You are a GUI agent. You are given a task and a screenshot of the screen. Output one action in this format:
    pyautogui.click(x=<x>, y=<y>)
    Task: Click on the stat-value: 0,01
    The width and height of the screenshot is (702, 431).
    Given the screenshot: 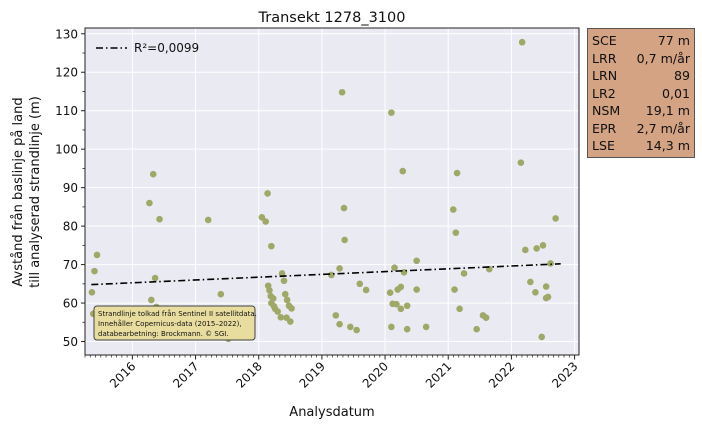 What is the action you would take?
    pyautogui.click(x=675, y=93)
    